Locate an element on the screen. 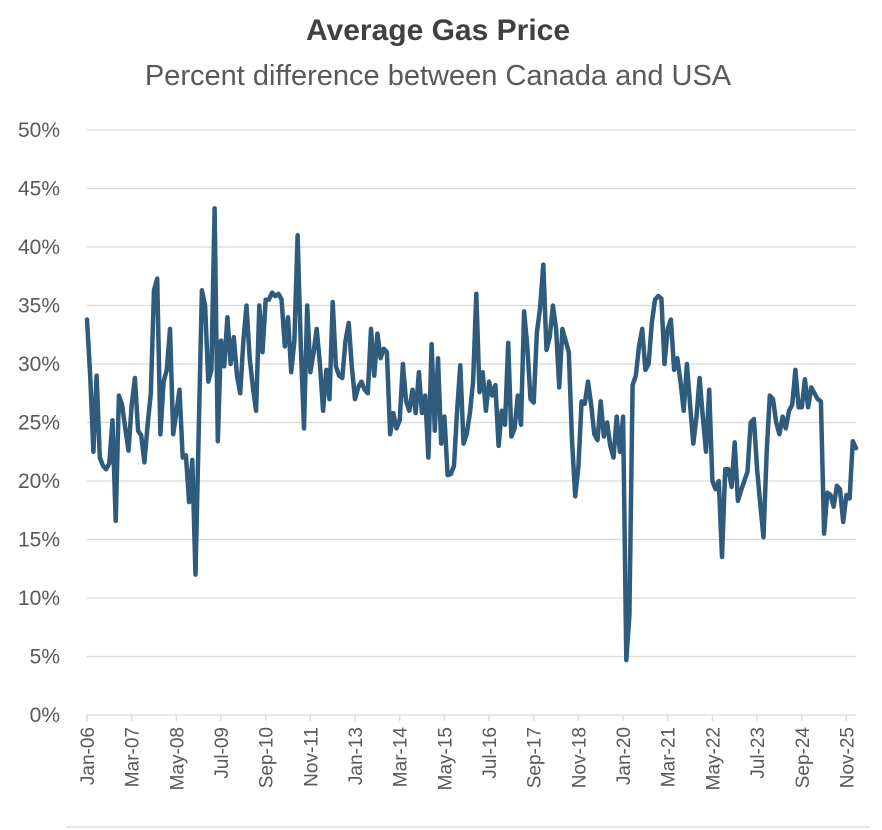 This screenshot has width=882, height=830. y-tick-label: 10% is located at coordinates (39, 598).